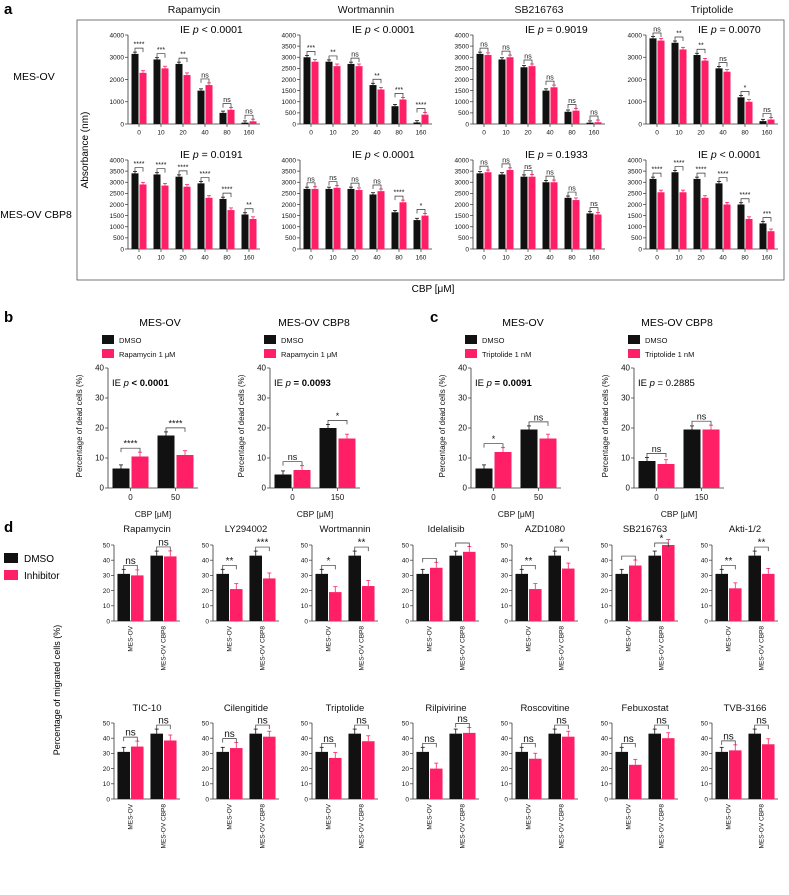 The height and width of the screenshot is (895, 789). I want to click on y-tick-label: 3500, so click(289, 46).